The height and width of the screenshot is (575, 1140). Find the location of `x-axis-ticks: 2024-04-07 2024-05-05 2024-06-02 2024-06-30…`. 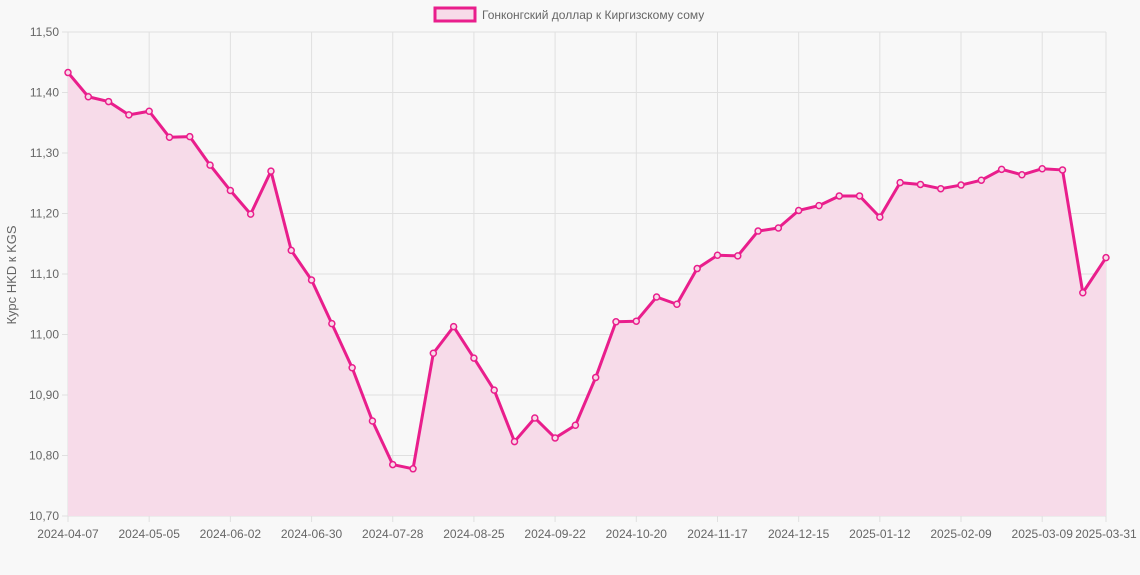

x-axis-ticks: 2024-04-07 2024-05-05 2024-06-02 2024-06-30… is located at coordinates (587, 534).